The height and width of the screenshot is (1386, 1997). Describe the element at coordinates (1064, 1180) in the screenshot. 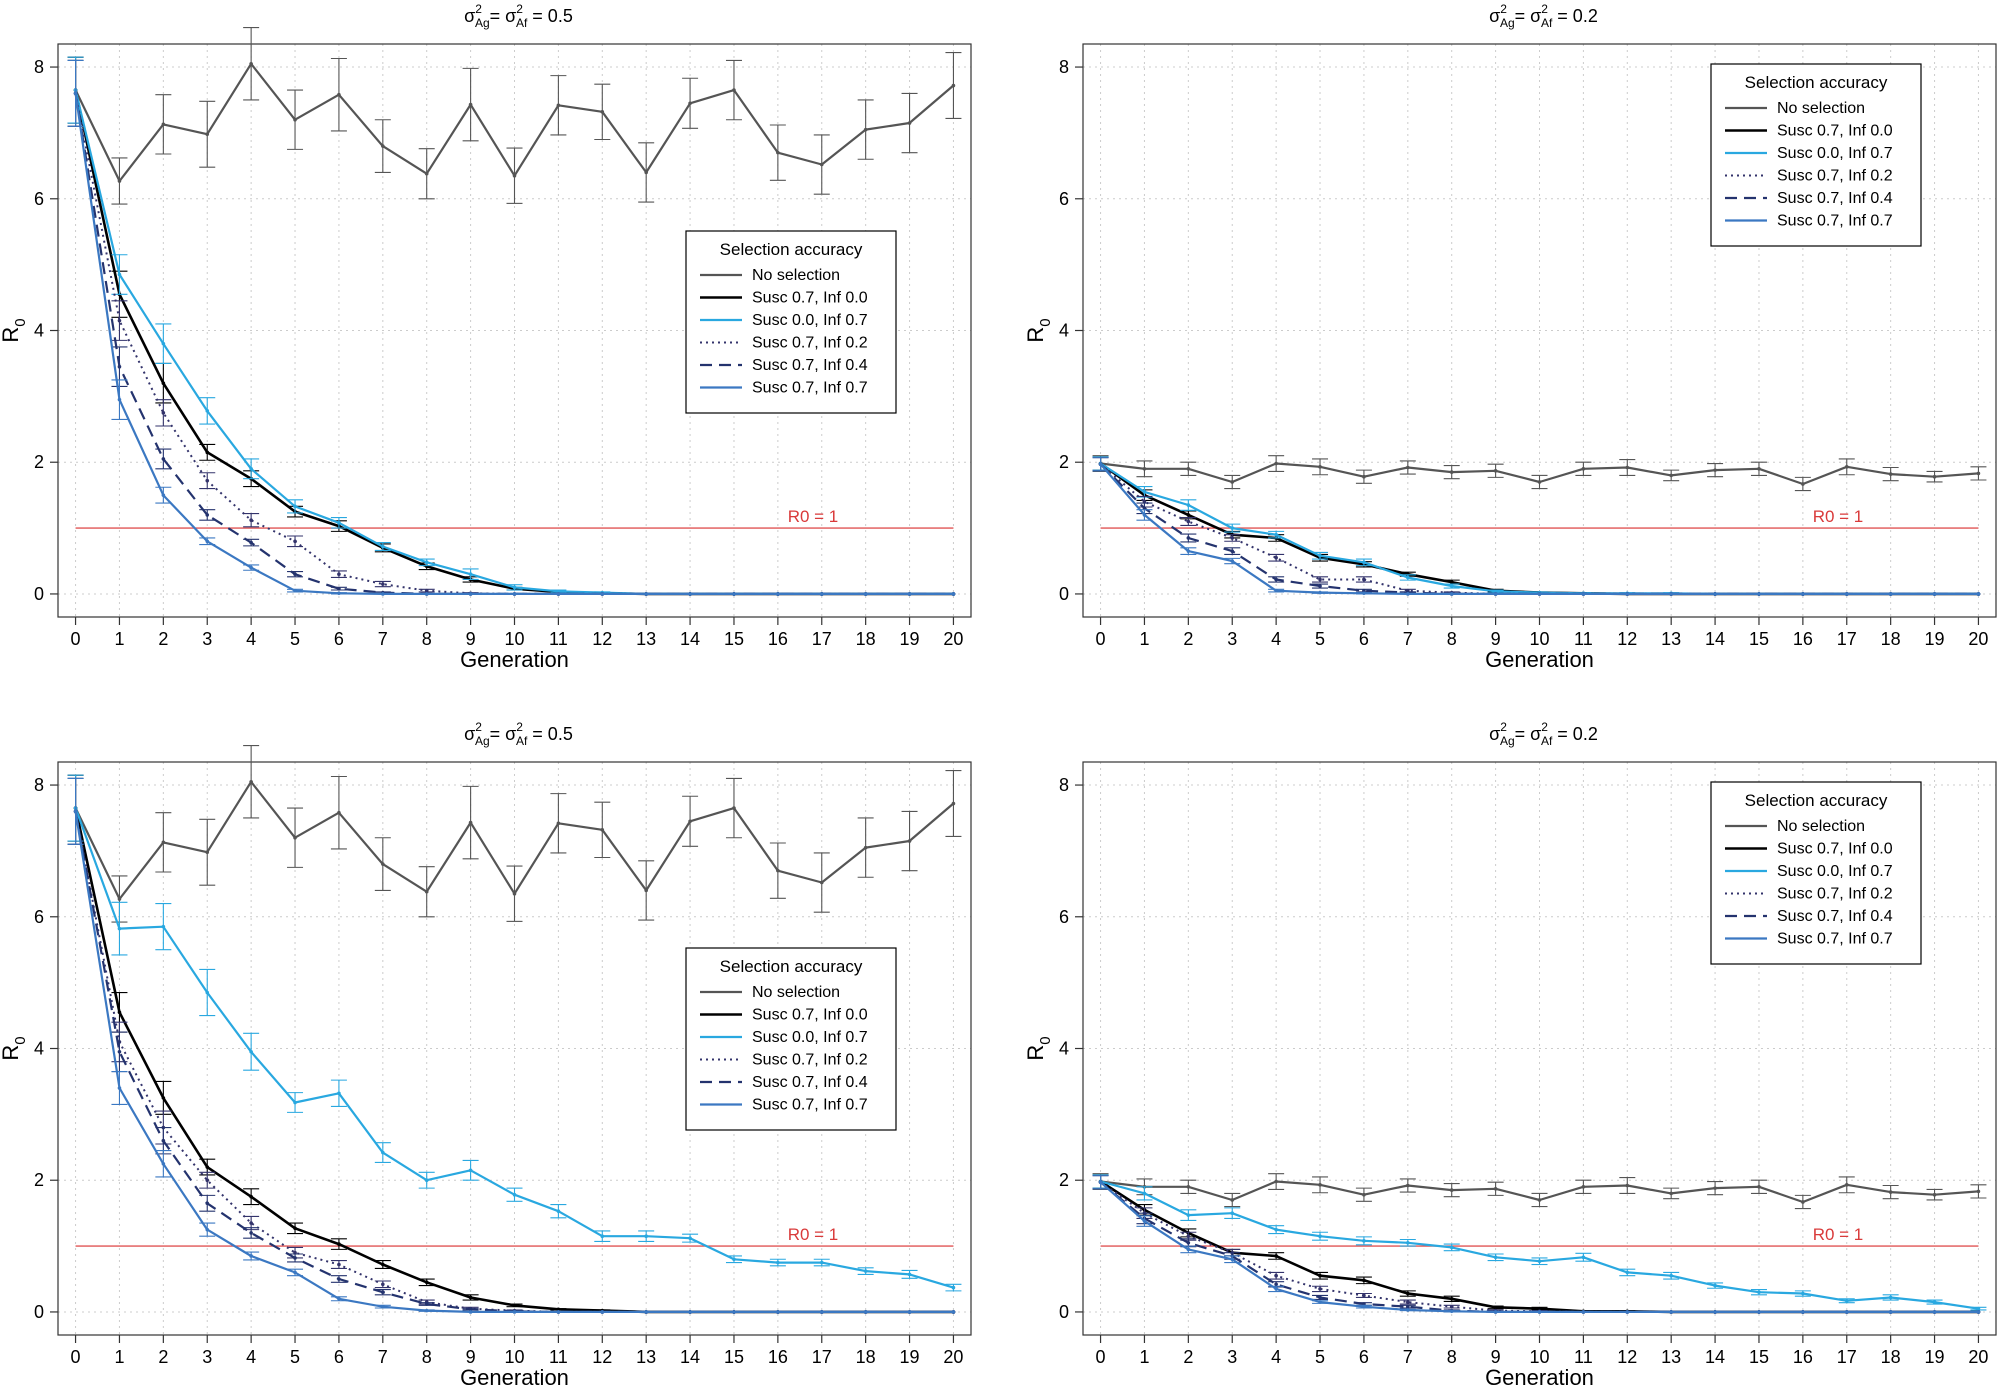

I see `y-tick-label: 2` at that location.